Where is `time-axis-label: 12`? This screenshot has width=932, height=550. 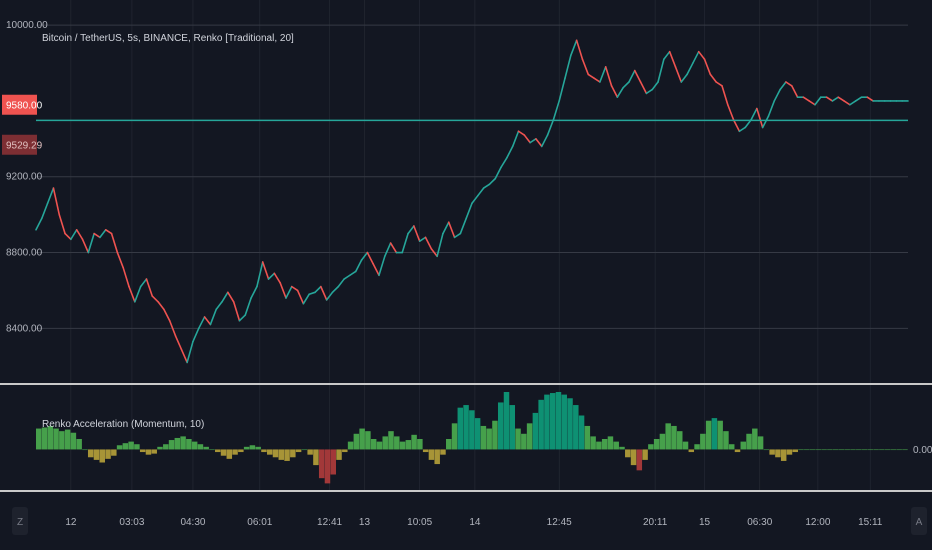 time-axis-label: 12 is located at coordinates (71, 522).